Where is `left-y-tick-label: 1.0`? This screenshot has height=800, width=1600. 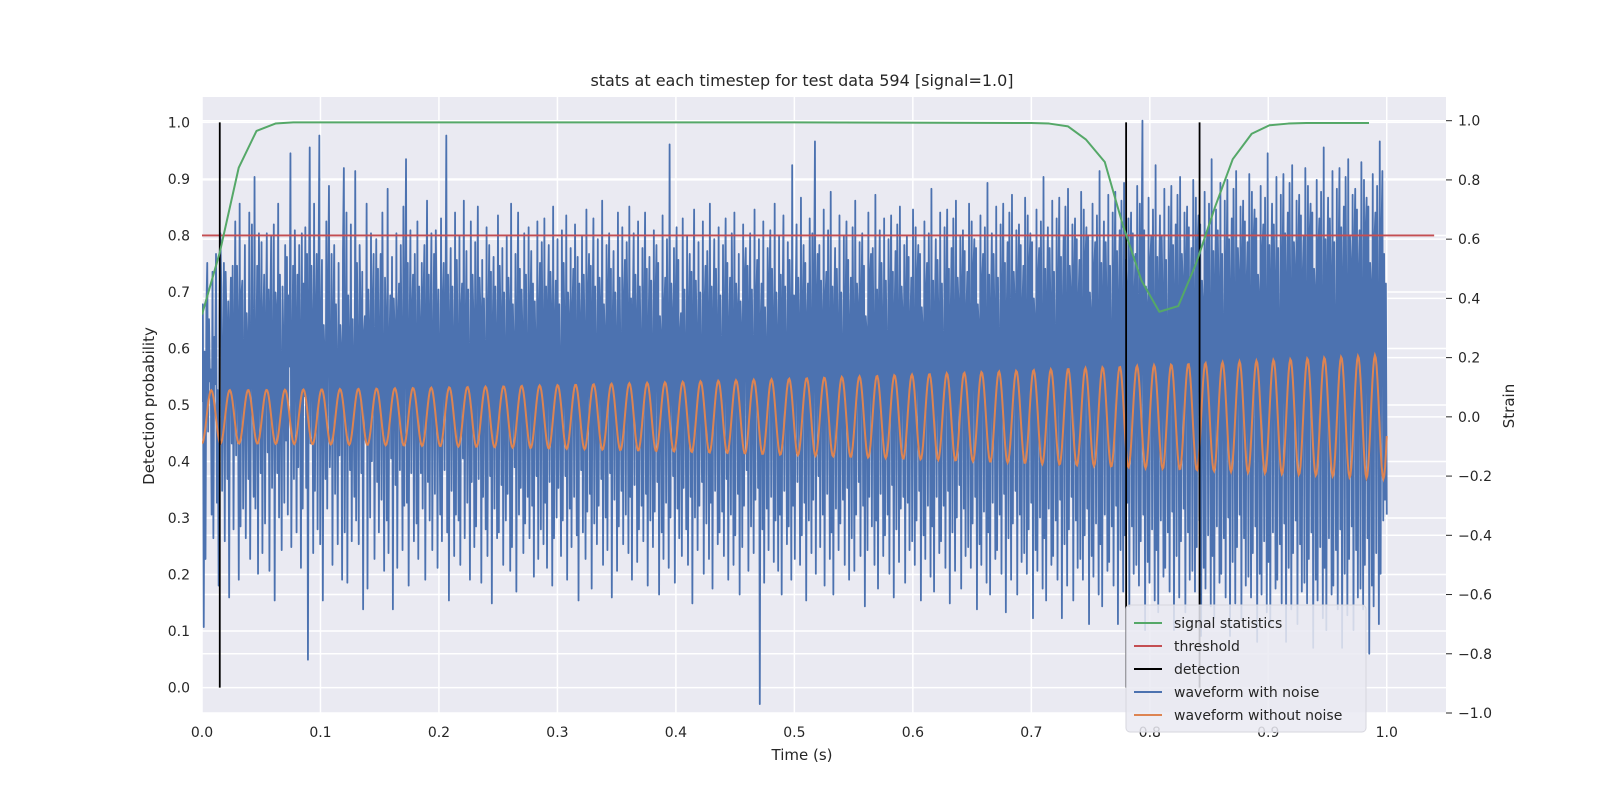
left-y-tick-label: 1.0 is located at coordinates (179, 123).